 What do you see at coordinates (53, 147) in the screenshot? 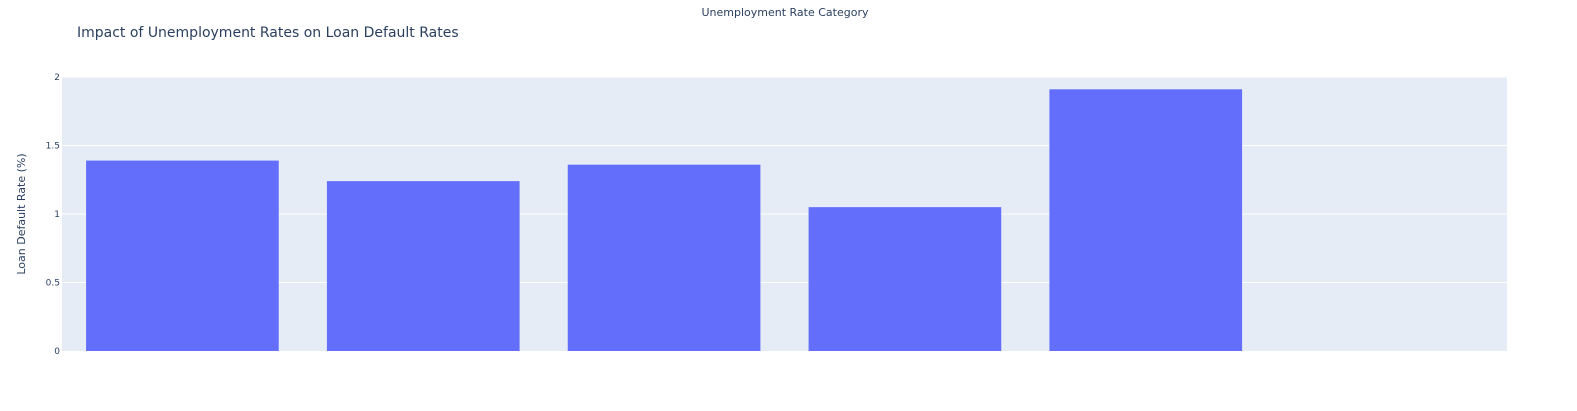
I see `y-tick-label: 1.5` at bounding box center [53, 147].